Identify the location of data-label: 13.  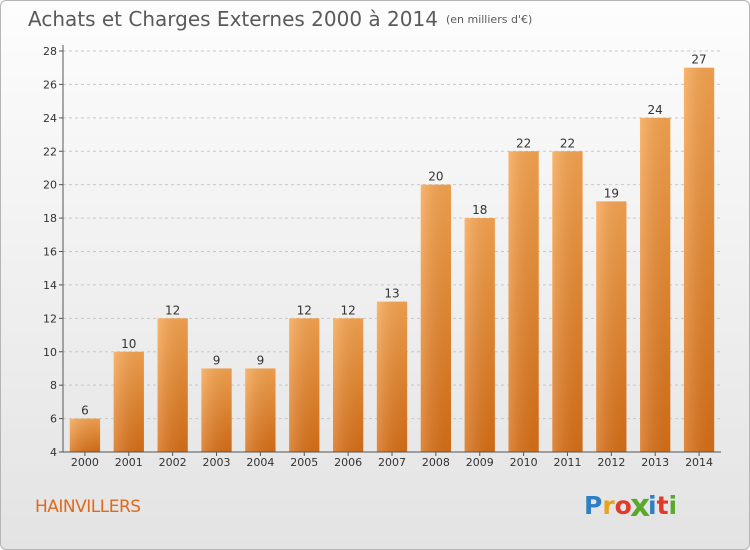
(391, 294).